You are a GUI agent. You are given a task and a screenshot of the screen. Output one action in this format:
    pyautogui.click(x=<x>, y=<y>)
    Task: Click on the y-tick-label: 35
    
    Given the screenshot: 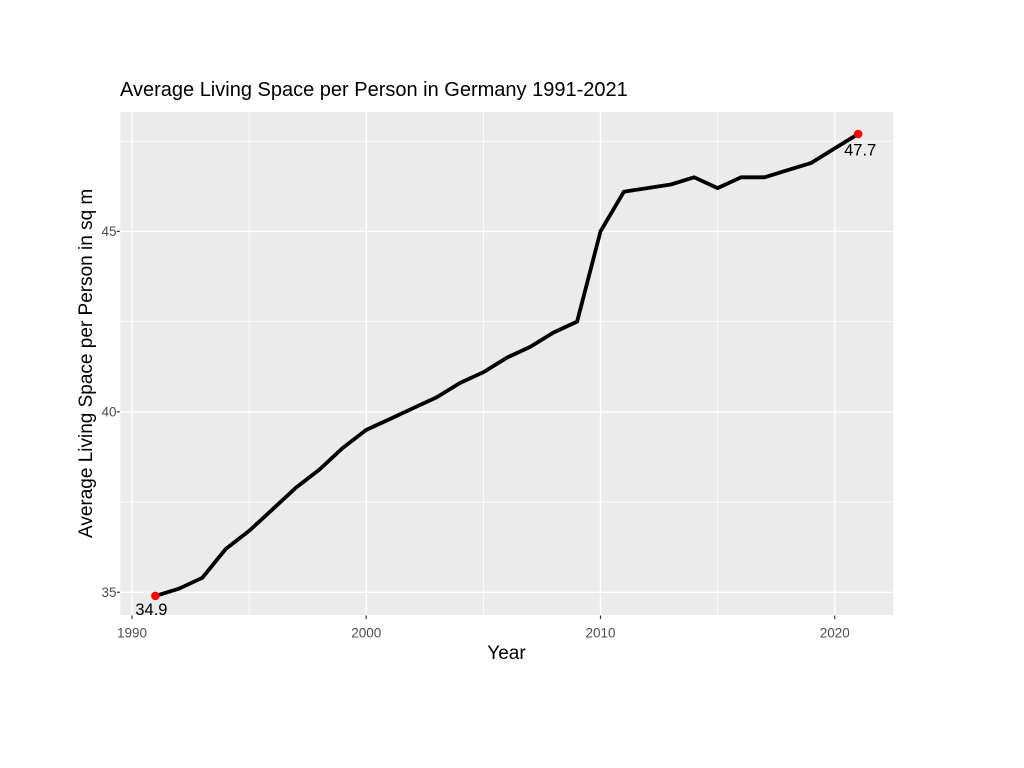 What is the action you would take?
    pyautogui.click(x=108, y=592)
    